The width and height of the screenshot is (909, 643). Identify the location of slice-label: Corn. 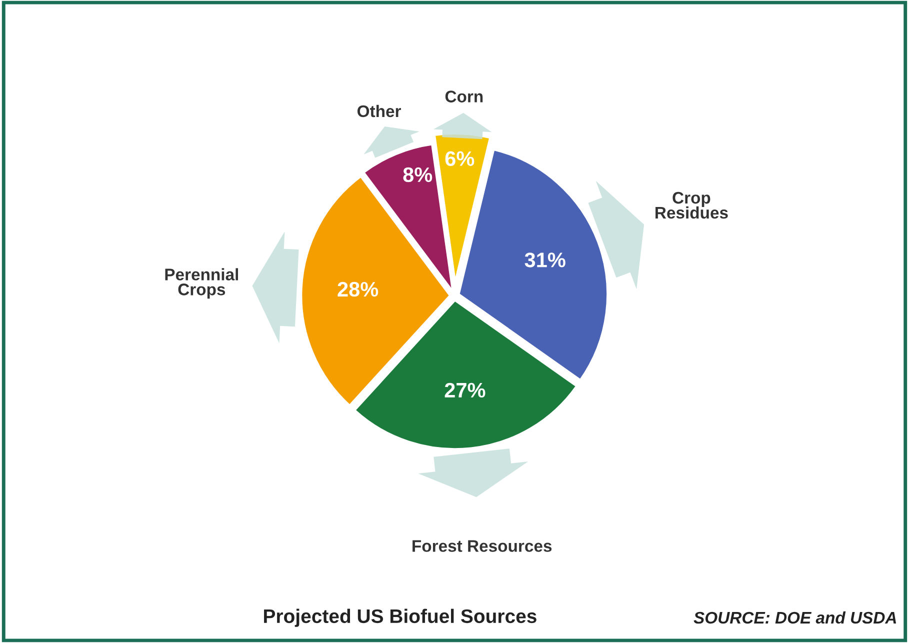
(464, 96).